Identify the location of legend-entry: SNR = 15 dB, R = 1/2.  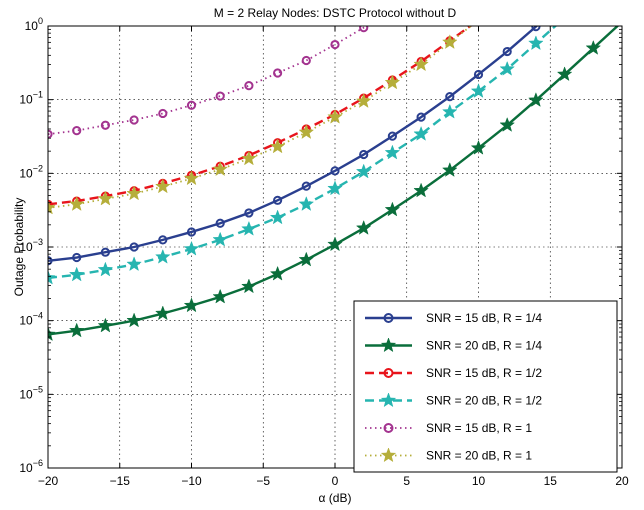
(453, 373).